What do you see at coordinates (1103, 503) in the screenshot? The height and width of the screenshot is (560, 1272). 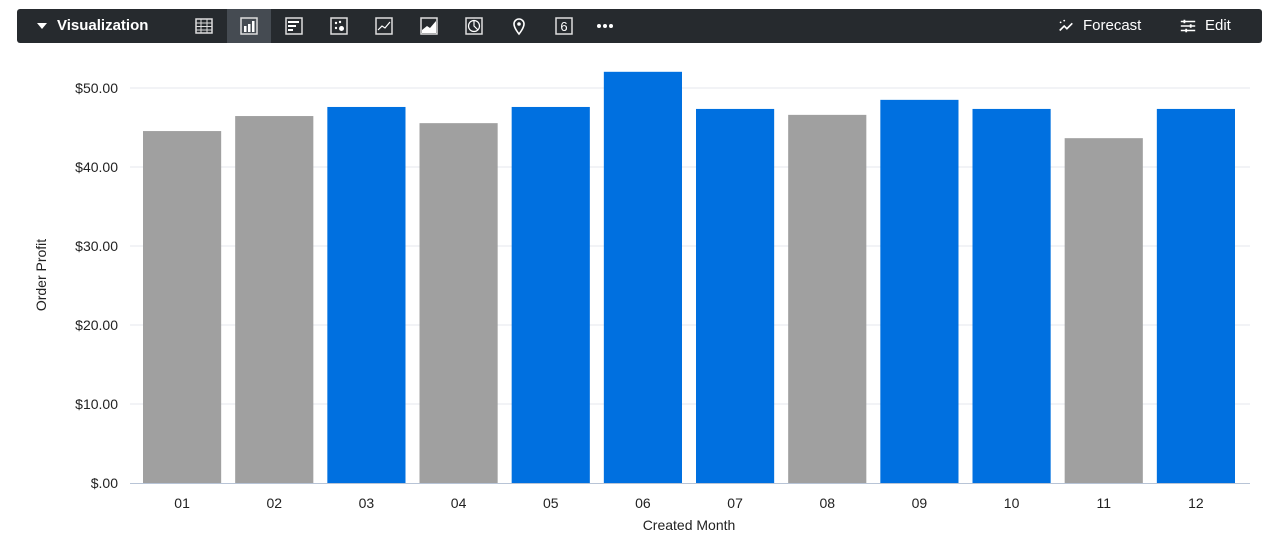 I see `x-tick-label: 11` at bounding box center [1103, 503].